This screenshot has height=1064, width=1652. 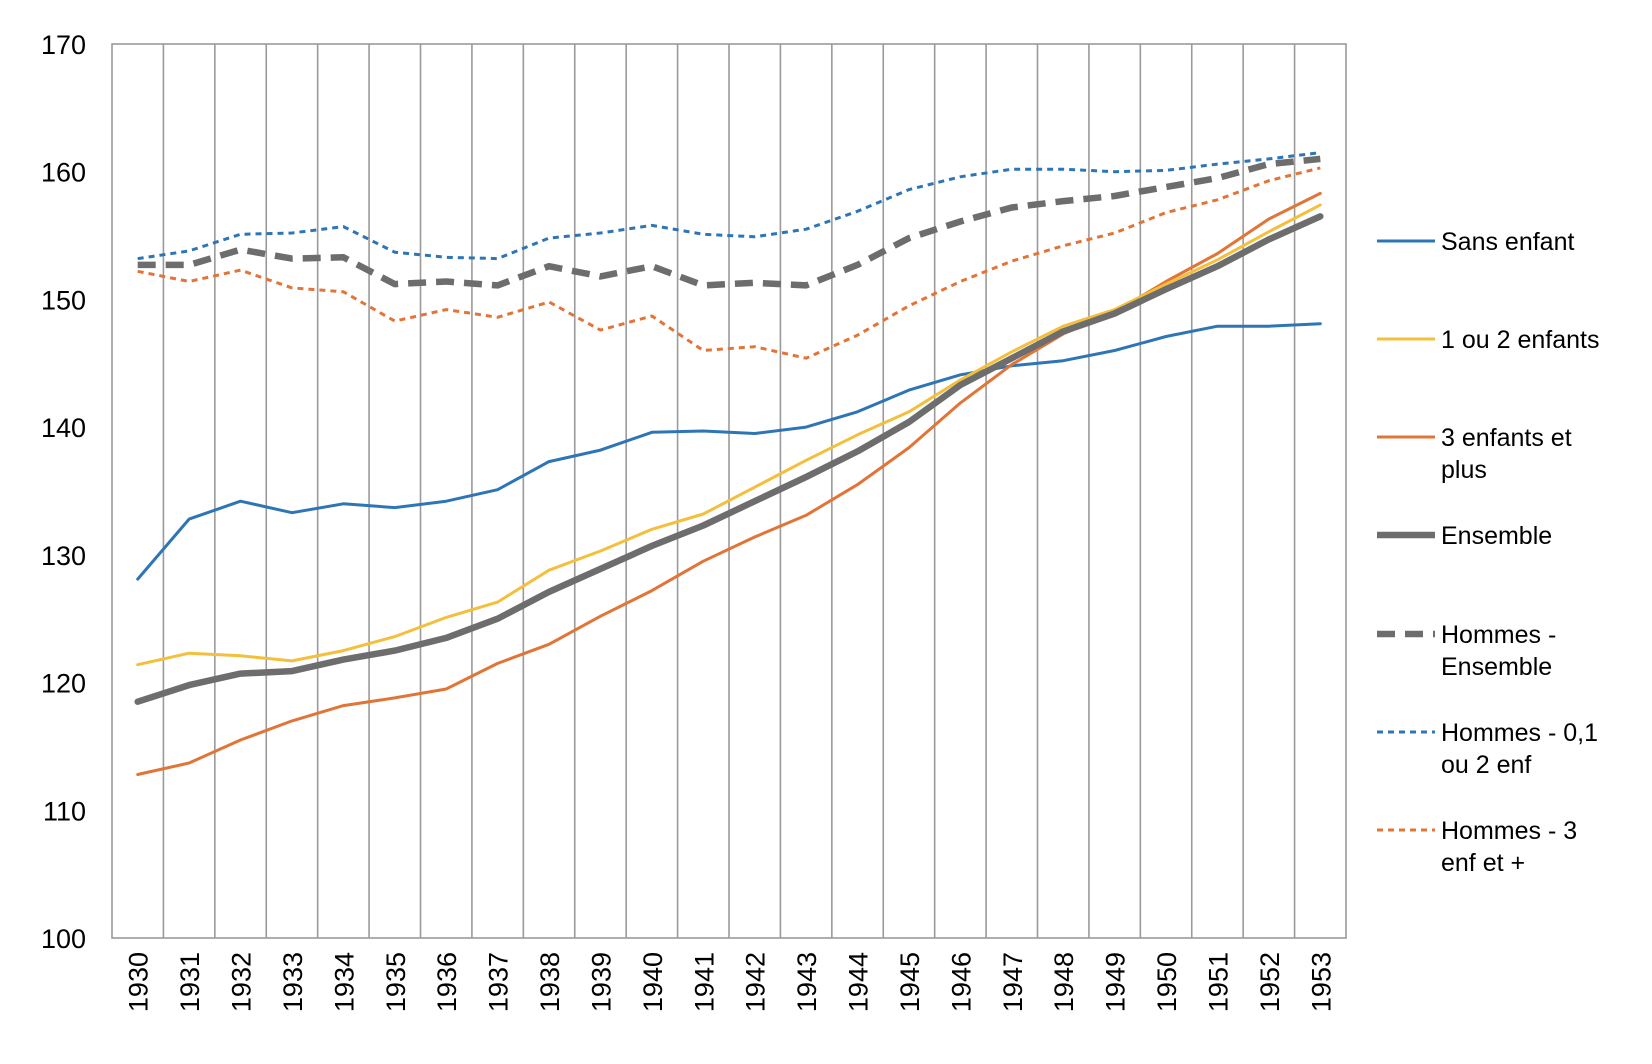 What do you see at coordinates (1218, 982) in the screenshot?
I see `x-tick-label: 1951` at bounding box center [1218, 982].